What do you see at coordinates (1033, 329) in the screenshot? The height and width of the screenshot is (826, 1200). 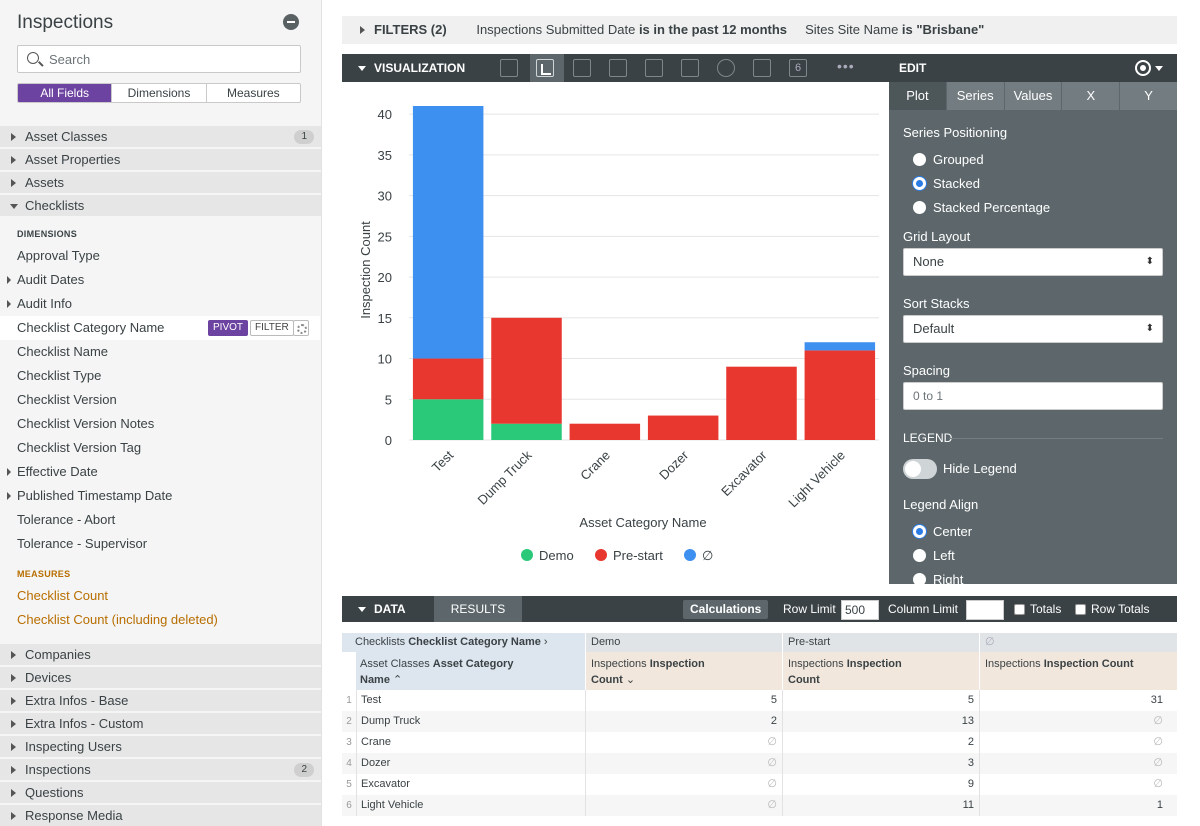 I see `sort-stacks-select: Default` at bounding box center [1033, 329].